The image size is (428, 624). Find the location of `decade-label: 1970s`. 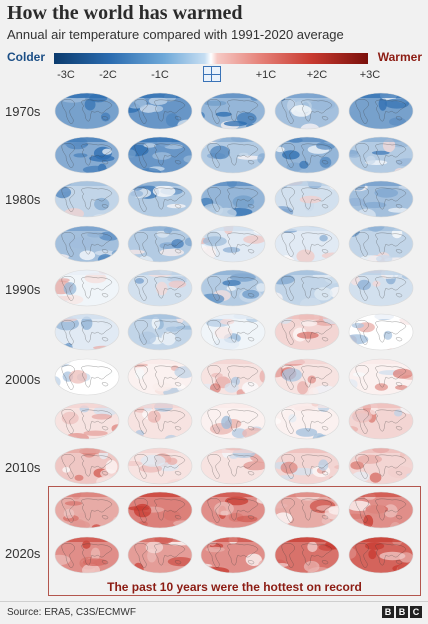

decade-label: 1970s is located at coordinates (23, 111).